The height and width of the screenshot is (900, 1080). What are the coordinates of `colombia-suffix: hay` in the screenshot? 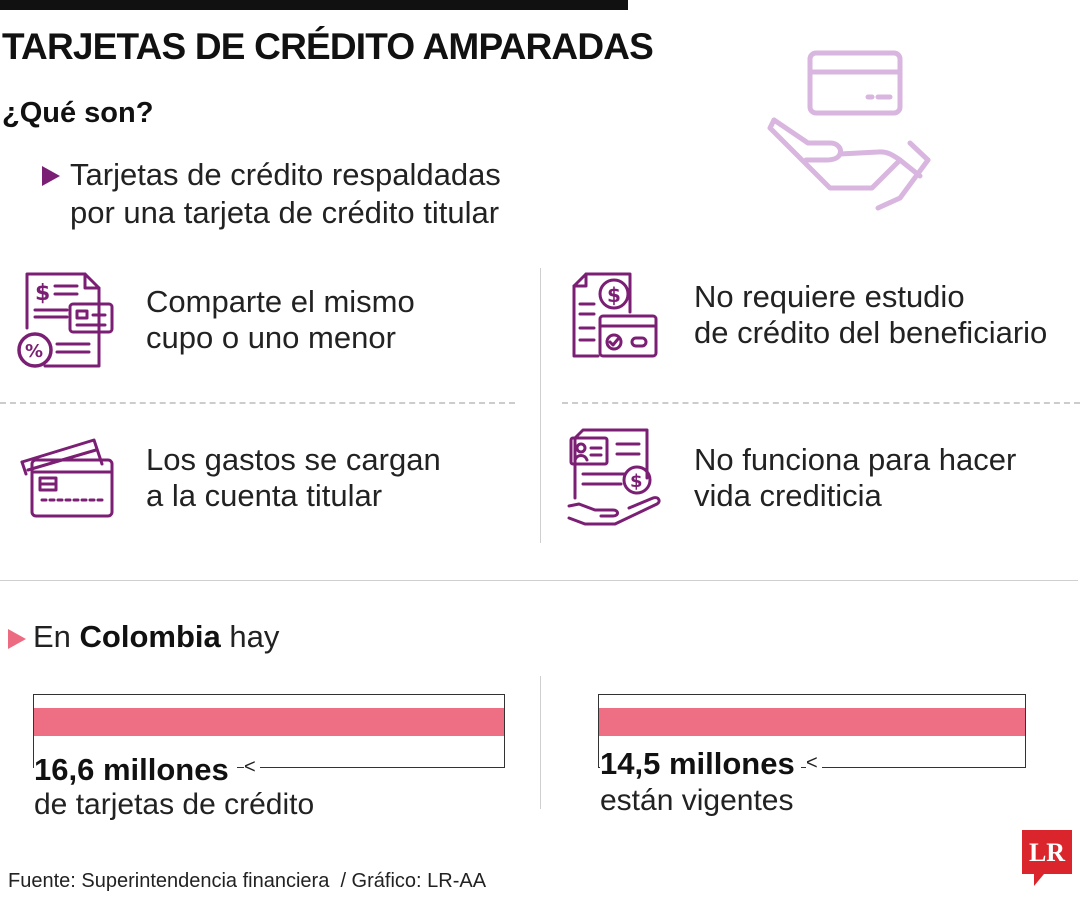 It's located at (250, 636).